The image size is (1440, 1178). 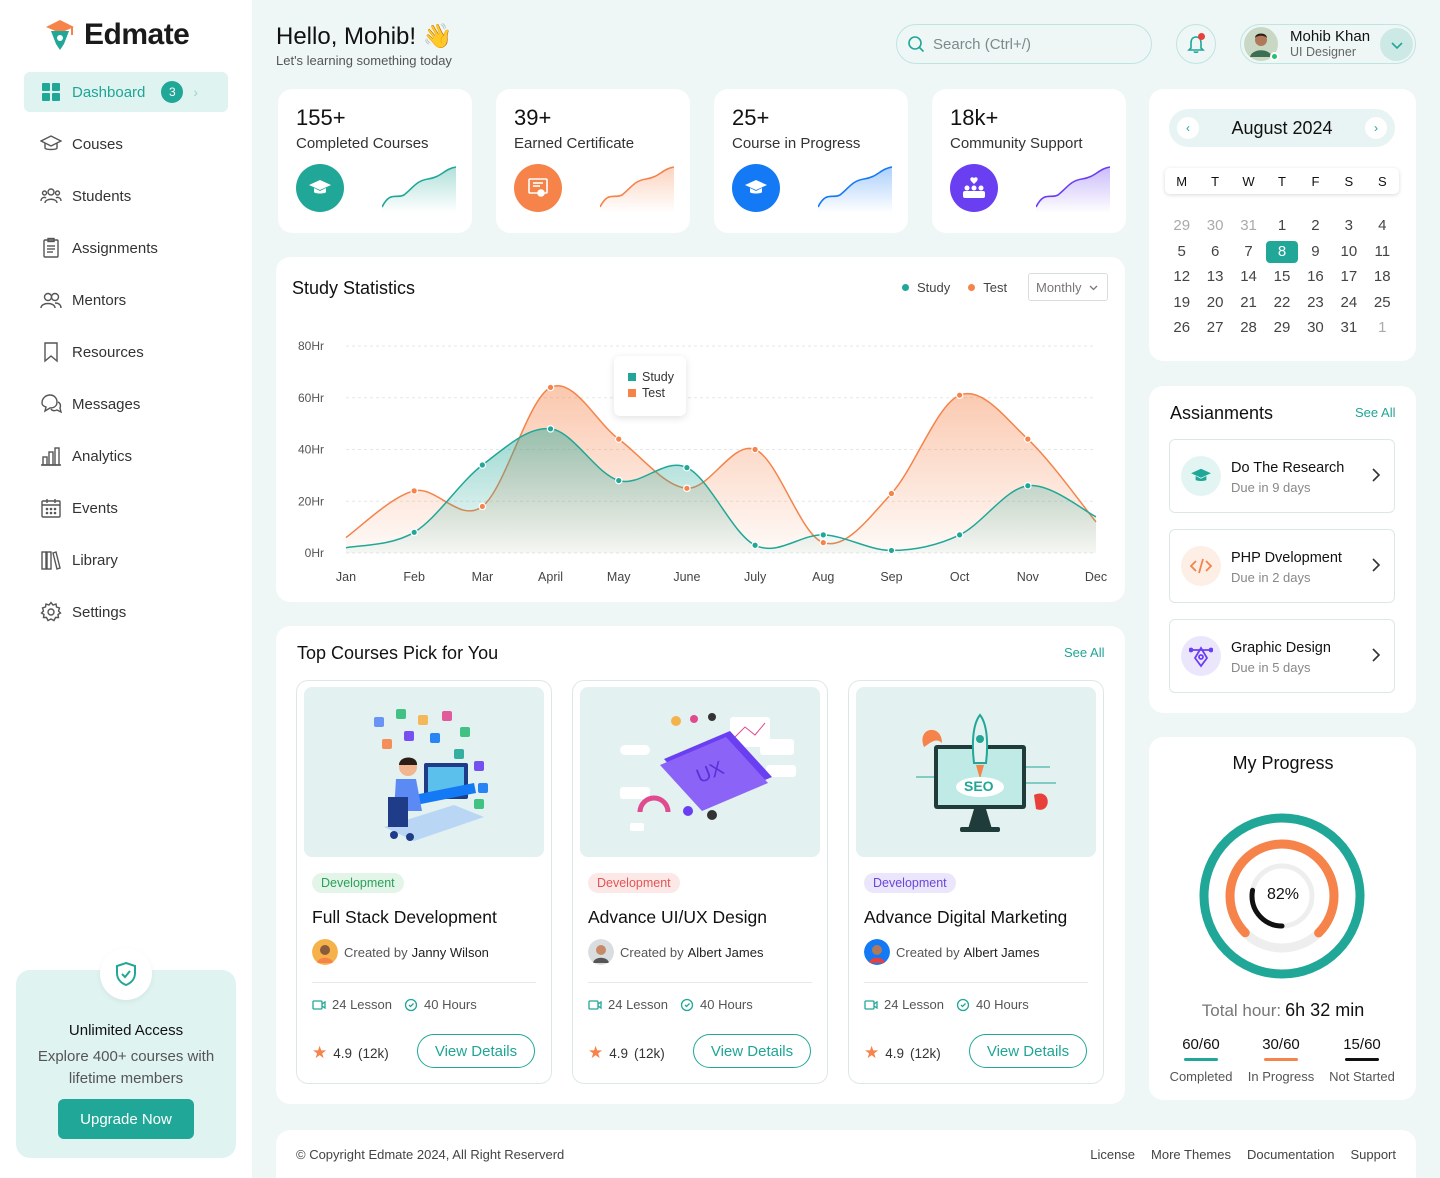 I want to click on calendar-day-selected: 8, so click(x=1281, y=251).